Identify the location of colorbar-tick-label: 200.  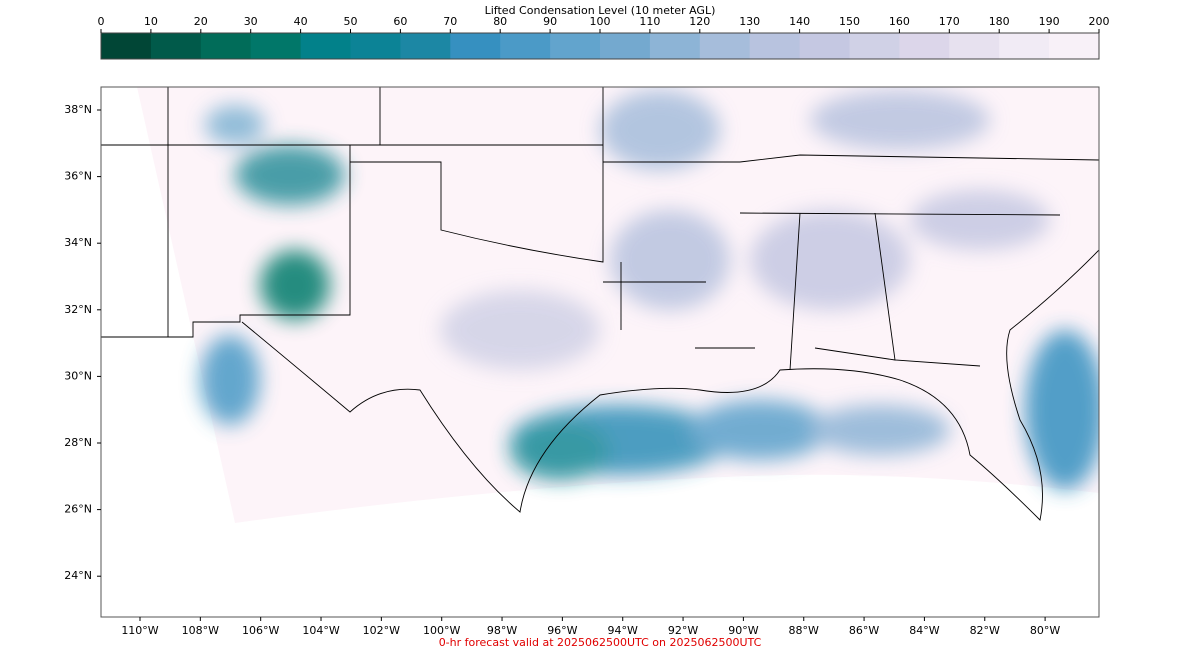
(1099, 21).